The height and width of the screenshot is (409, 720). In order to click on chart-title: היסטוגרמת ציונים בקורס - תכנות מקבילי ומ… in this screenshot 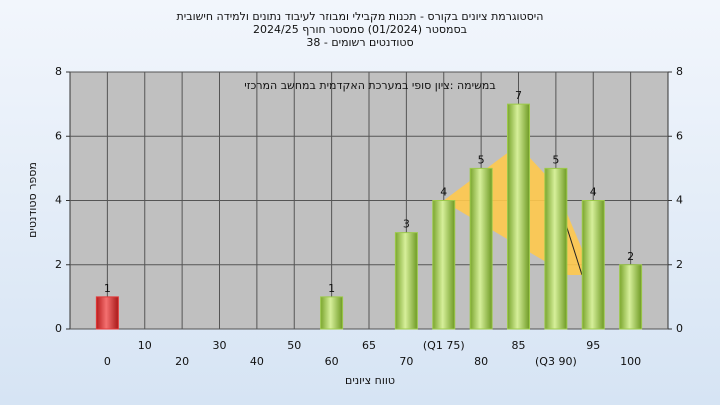, I will do `click(360, 16)`.